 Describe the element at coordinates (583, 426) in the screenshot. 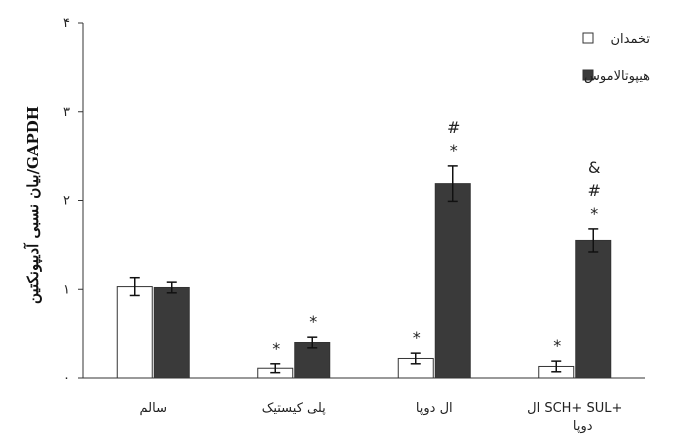

I see `x-category-sublabel: دوپا` at that location.